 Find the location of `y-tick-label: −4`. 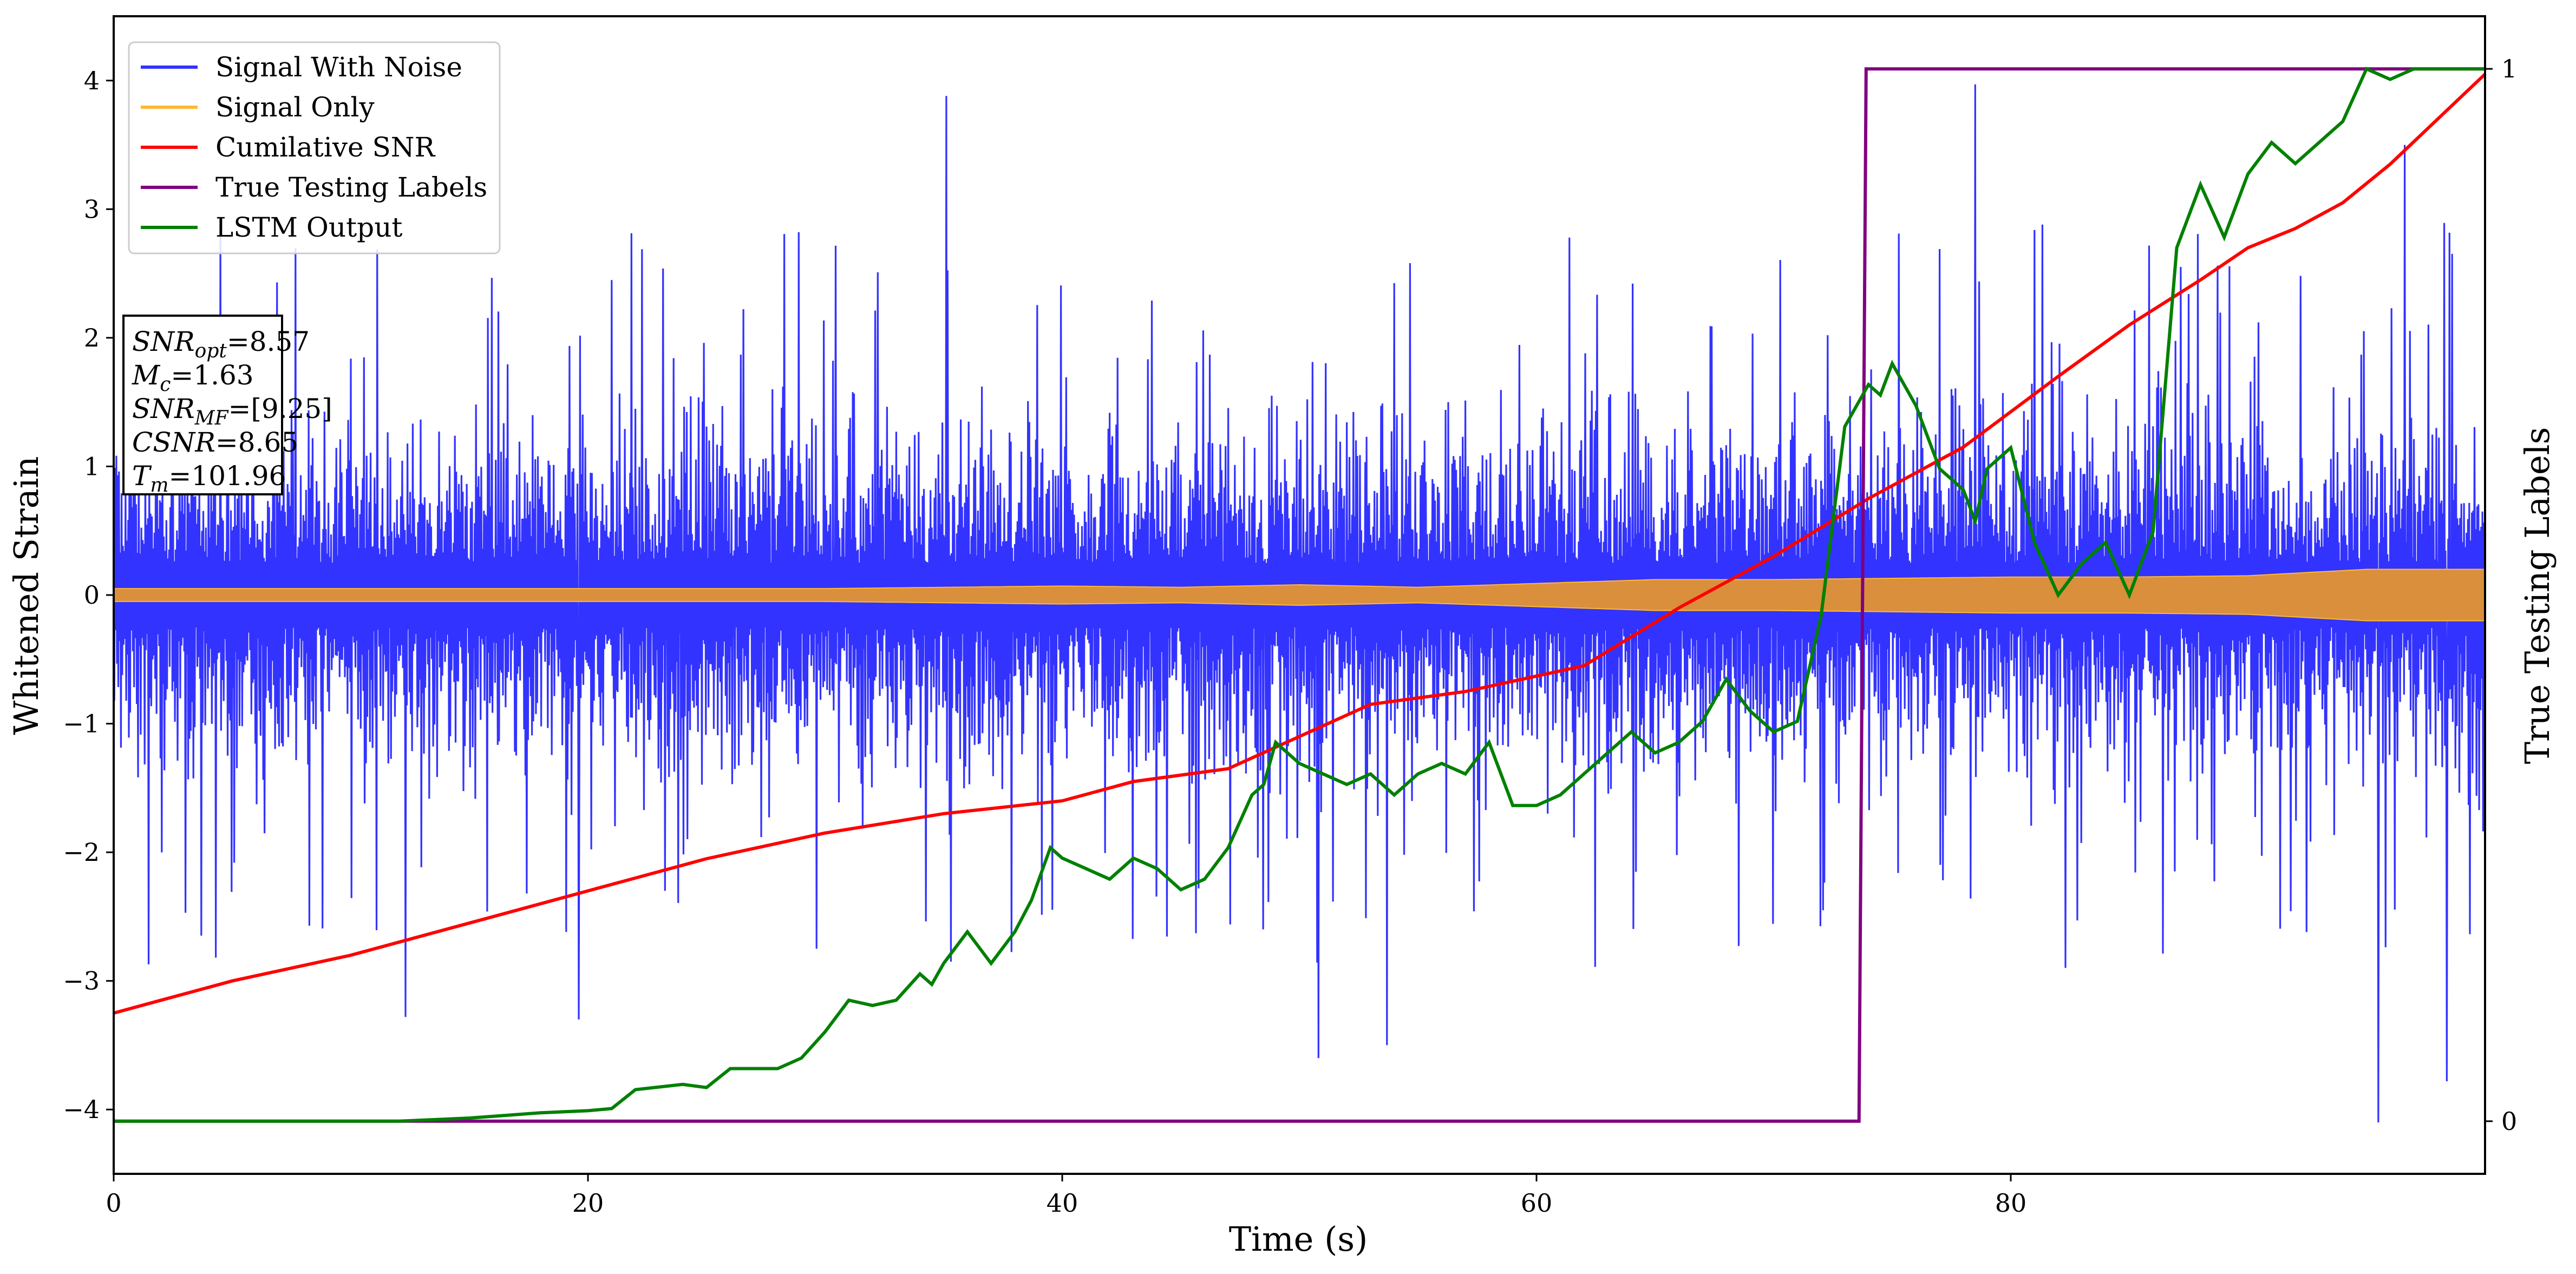

y-tick-label: −4 is located at coordinates (82, 1109).